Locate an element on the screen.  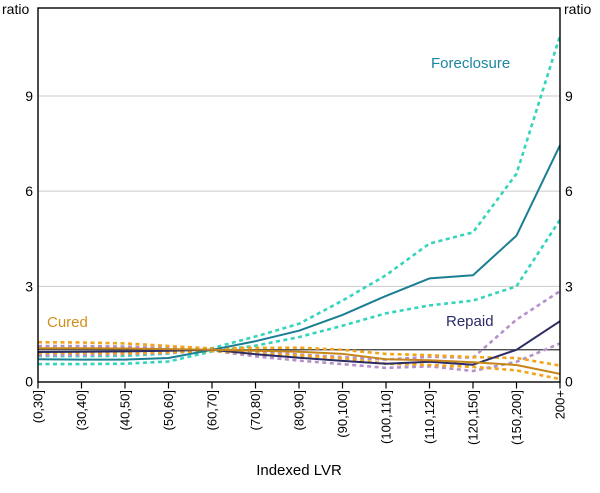
x-axis-title: Indexed LVR is located at coordinates (299, 470).